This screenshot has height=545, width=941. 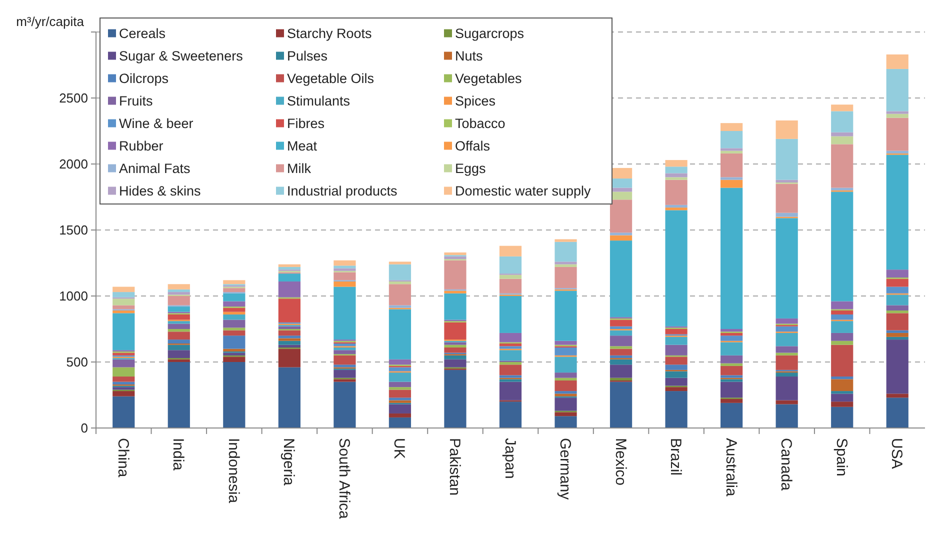 I want to click on legend-label: Milk, so click(x=299, y=168).